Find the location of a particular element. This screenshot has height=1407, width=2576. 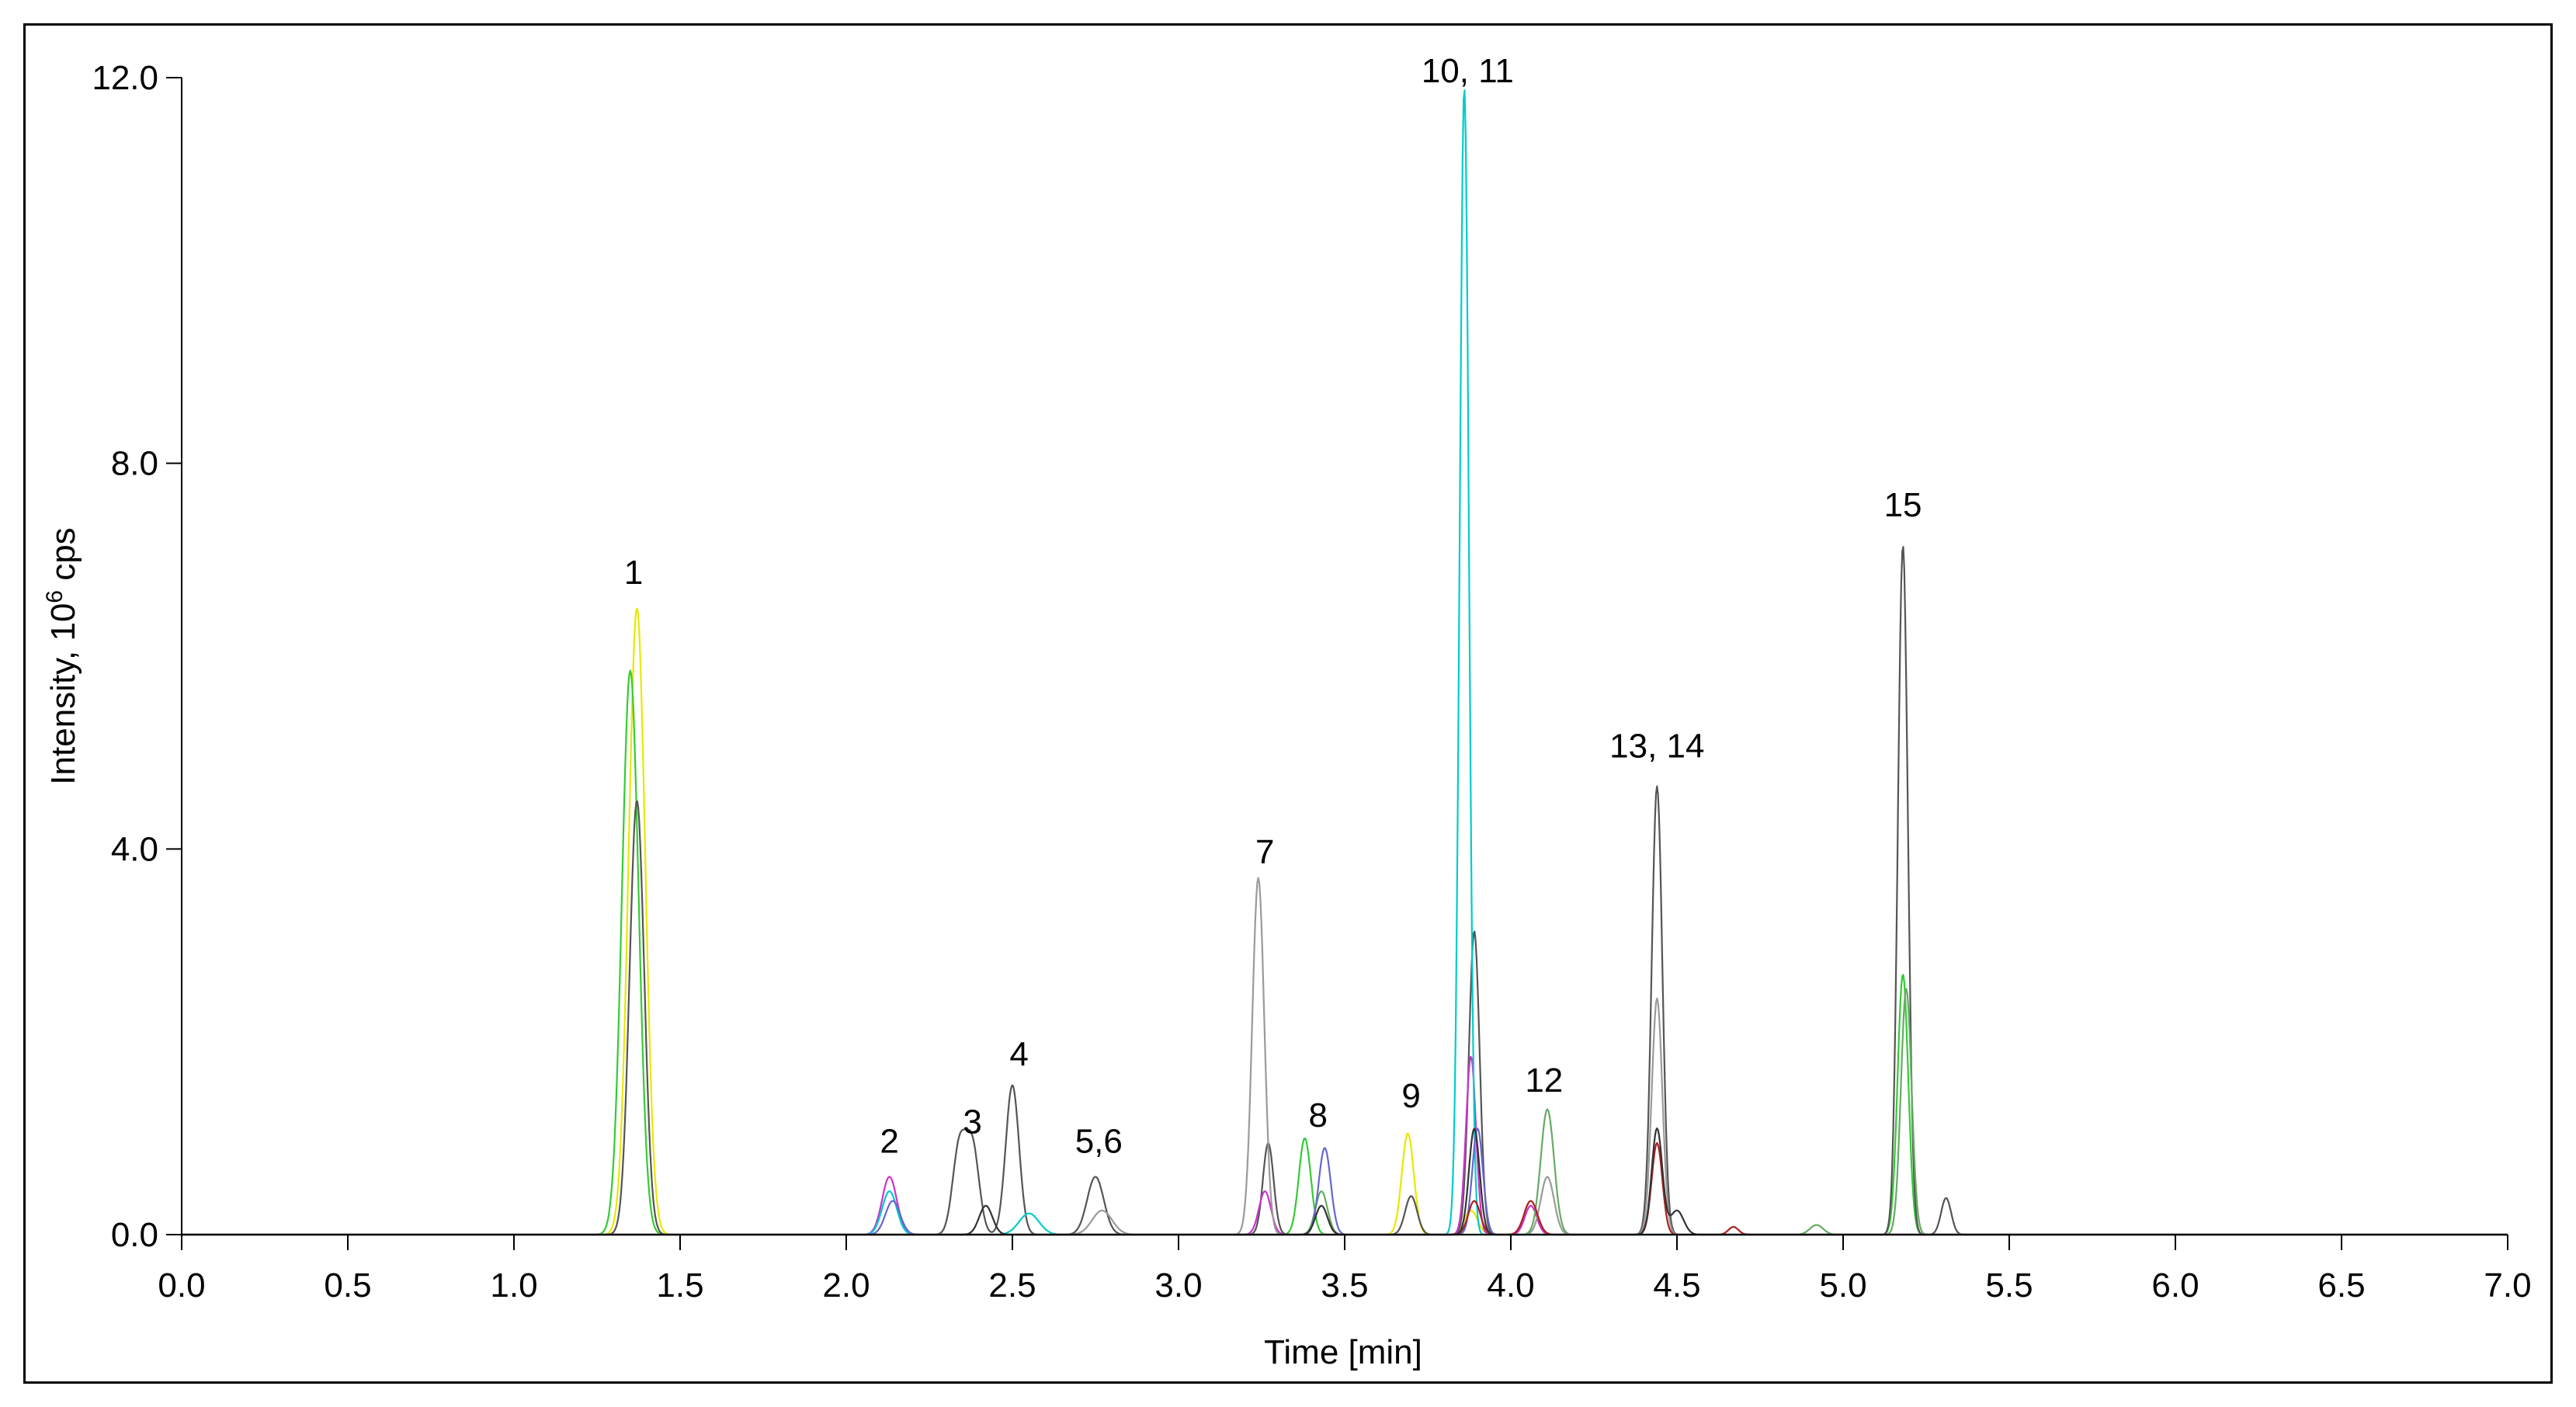

x-tick-label: 5.0 is located at coordinates (1843, 1286).